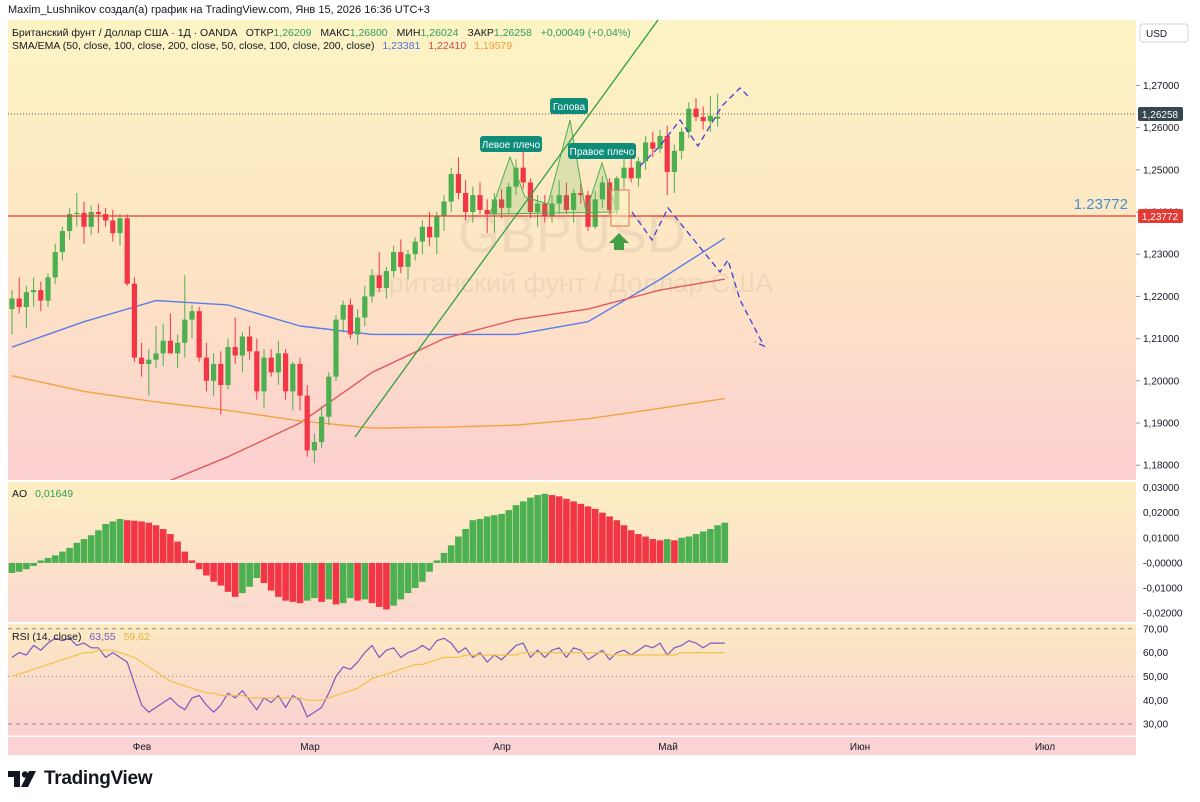 The height and width of the screenshot is (802, 1200). Describe the element at coordinates (1161, 170) in the screenshot. I see `price-axis-label: 1,25000` at that location.